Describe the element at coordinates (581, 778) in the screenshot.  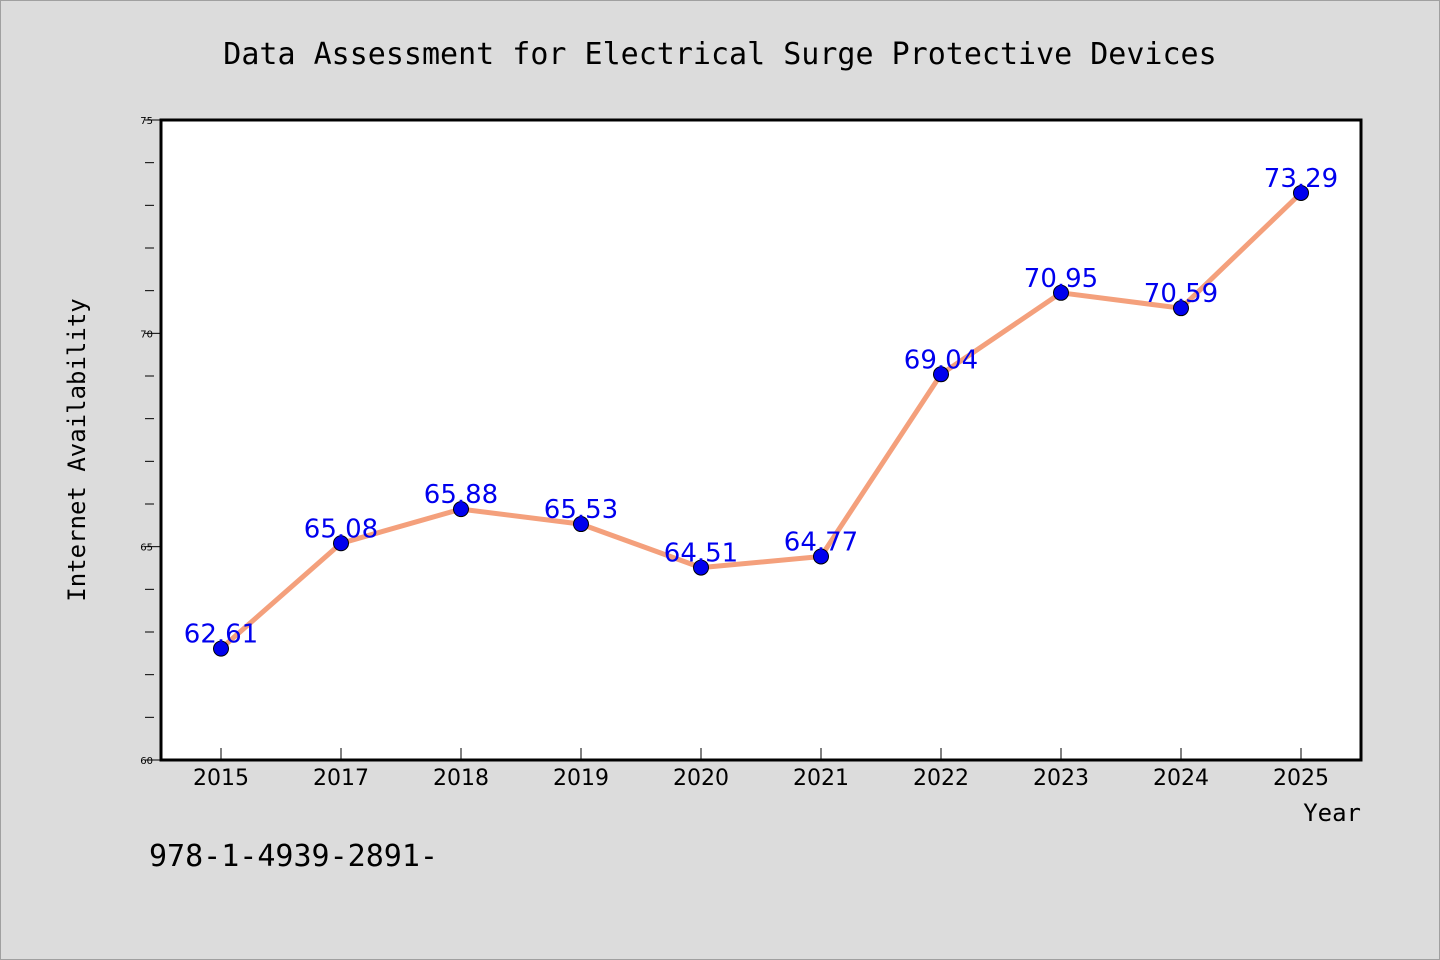
I see `x-tick-label: 2019` at that location.